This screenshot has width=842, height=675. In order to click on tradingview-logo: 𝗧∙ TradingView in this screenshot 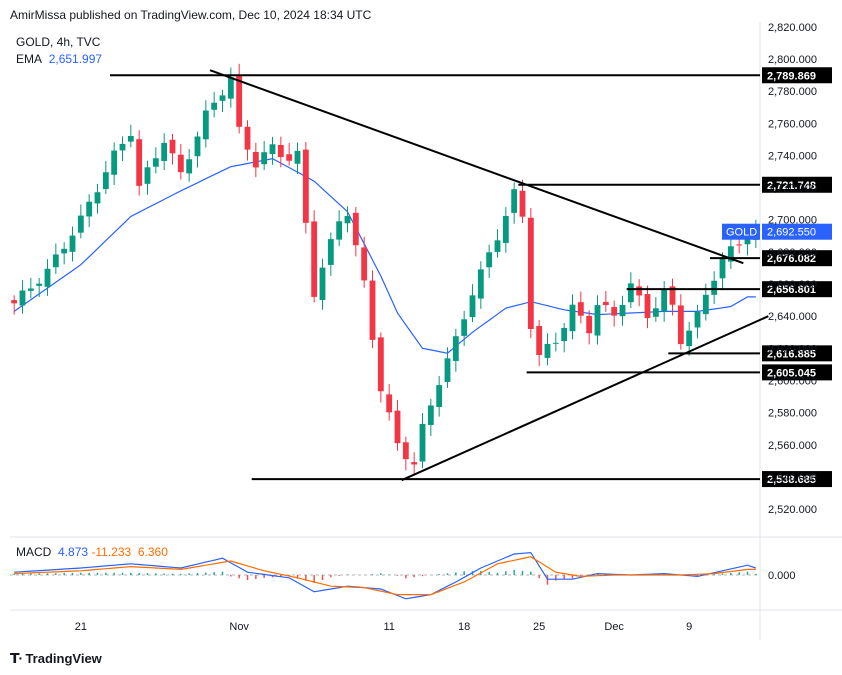, I will do `click(56, 658)`.